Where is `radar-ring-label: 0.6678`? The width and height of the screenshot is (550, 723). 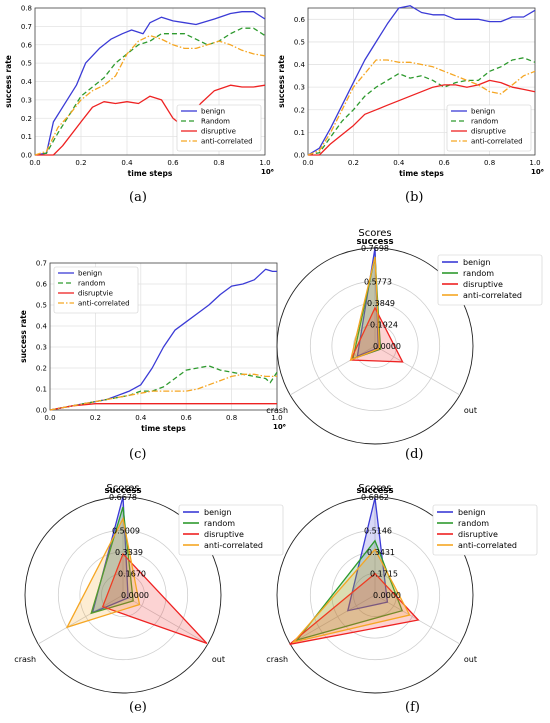 radar-ring-label: 0.6678 is located at coordinates (123, 497).